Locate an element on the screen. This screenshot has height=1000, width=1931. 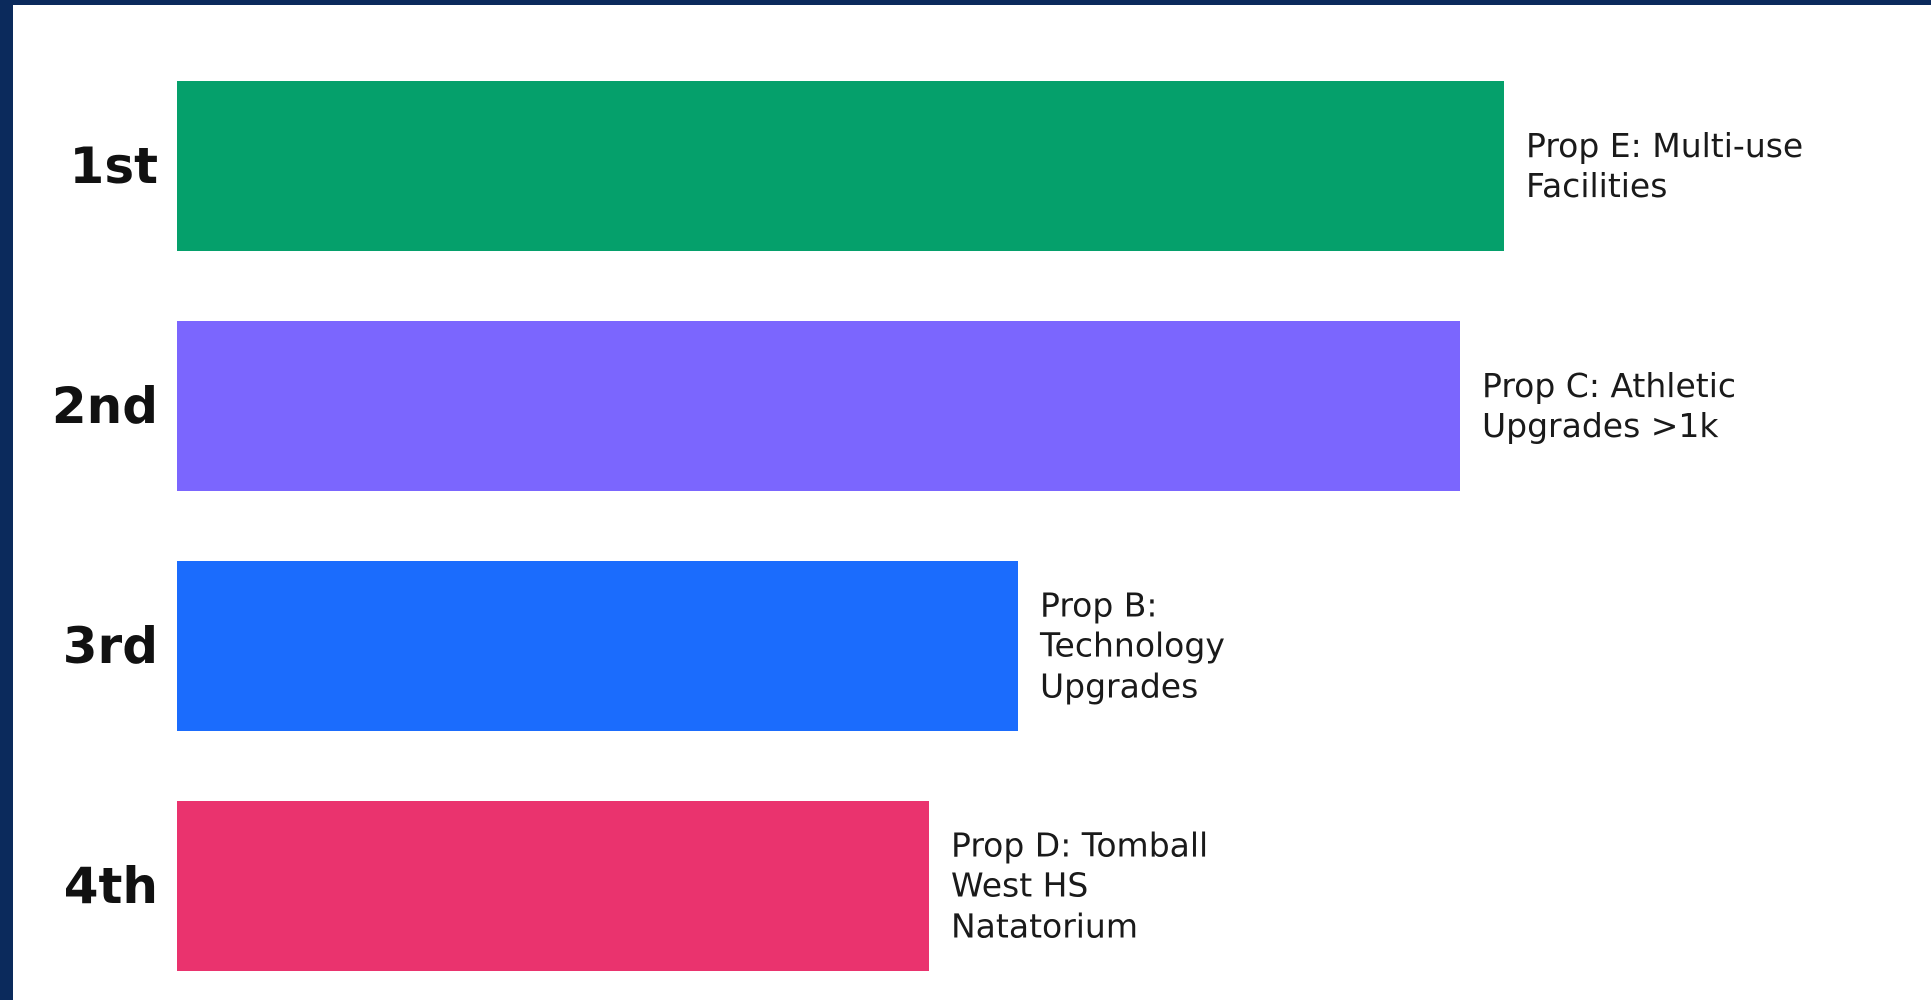
bar-label: Prop E: Multi-use Facilities is located at coordinates (1665, 165).